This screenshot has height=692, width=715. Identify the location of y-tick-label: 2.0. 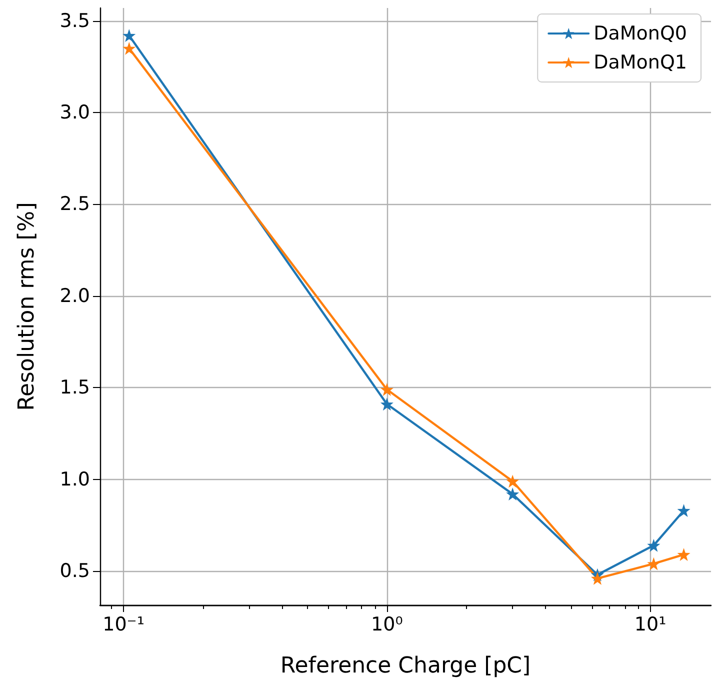
(75, 295).